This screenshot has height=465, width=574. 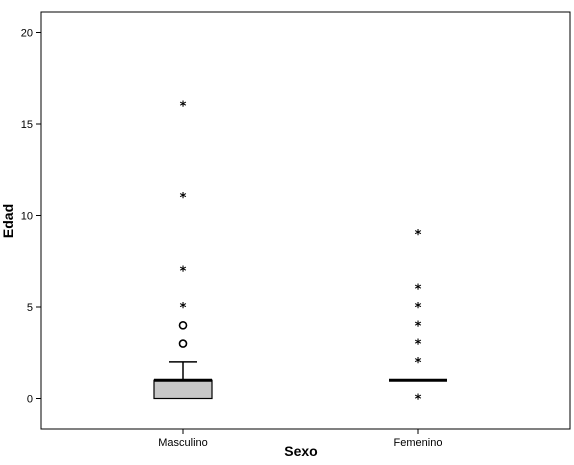 What do you see at coordinates (300, 451) in the screenshot?
I see `x-axis-title: Sexo` at bounding box center [300, 451].